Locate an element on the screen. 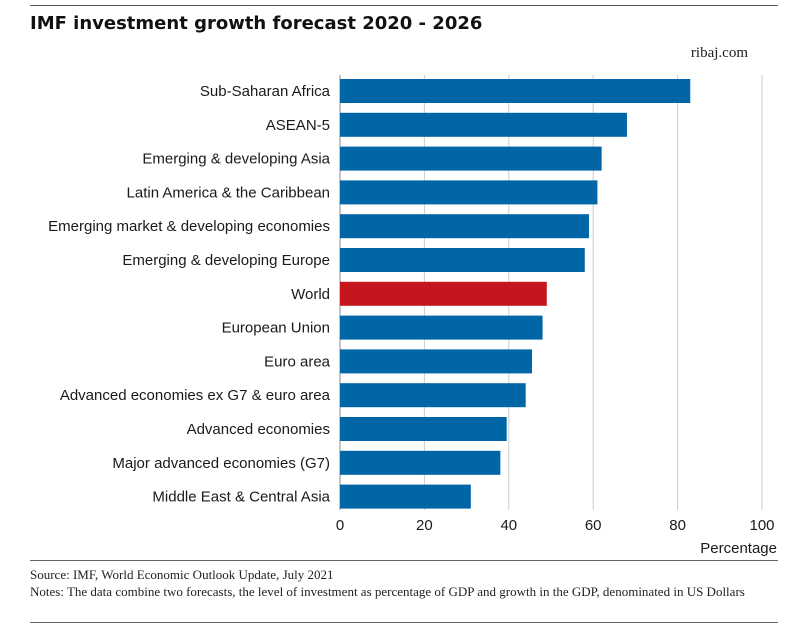 The width and height of the screenshot is (800, 626). footer-rule is located at coordinates (404, 560).